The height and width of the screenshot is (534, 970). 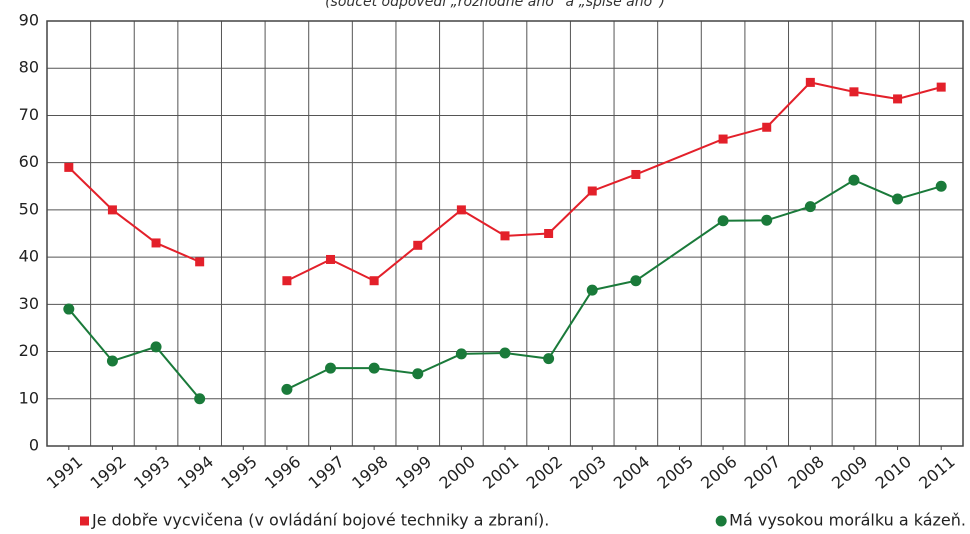 What do you see at coordinates (500, 472) in the screenshot?
I see `x-tick-label: 2001` at bounding box center [500, 472].